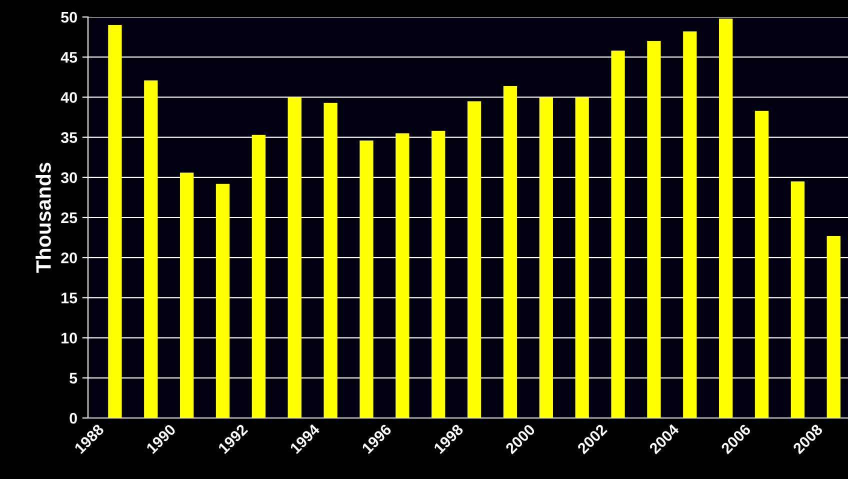  Describe the element at coordinates (69, 17) in the screenshot. I see `y-tick-label: 50` at that location.